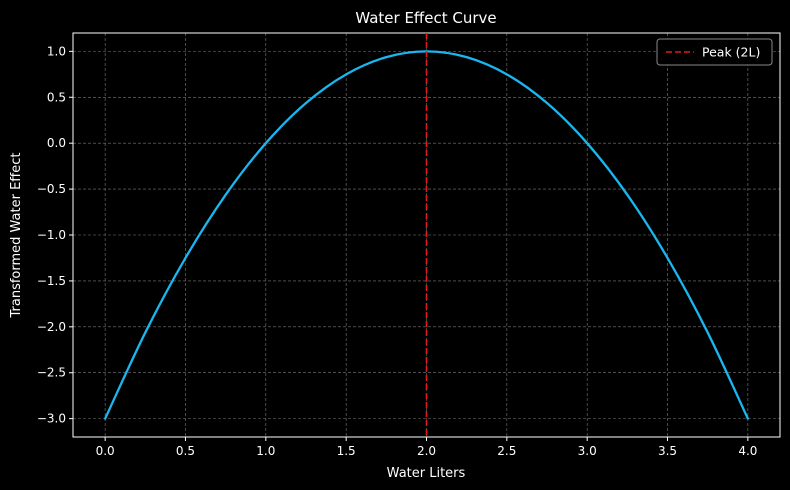 Image resolution: width=790 pixels, height=490 pixels. Describe the element at coordinates (51, 189) in the screenshot. I see `y-tick-label: −0.5` at that location.